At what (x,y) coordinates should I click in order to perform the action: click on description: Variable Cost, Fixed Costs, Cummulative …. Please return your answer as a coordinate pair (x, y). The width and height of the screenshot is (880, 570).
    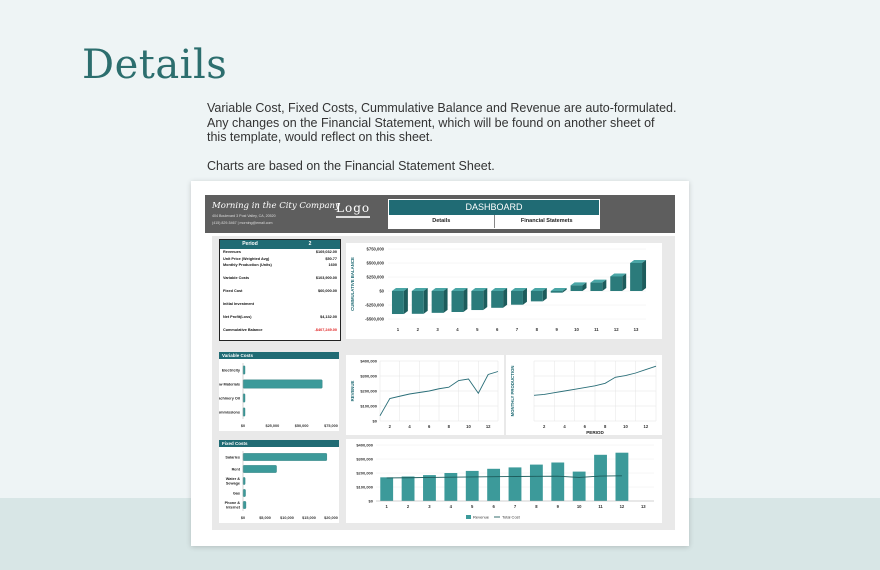
    Looking at the image, I should click on (442, 137).